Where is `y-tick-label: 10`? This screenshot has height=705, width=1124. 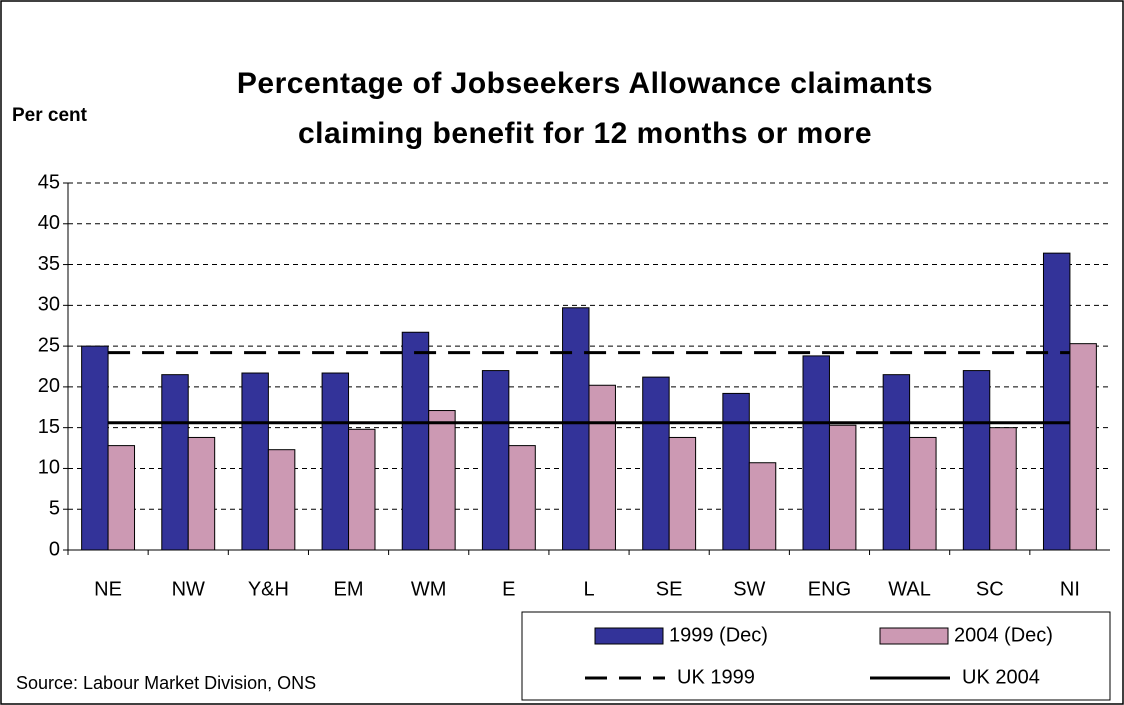 y-tick-label: 10 is located at coordinates (49, 468).